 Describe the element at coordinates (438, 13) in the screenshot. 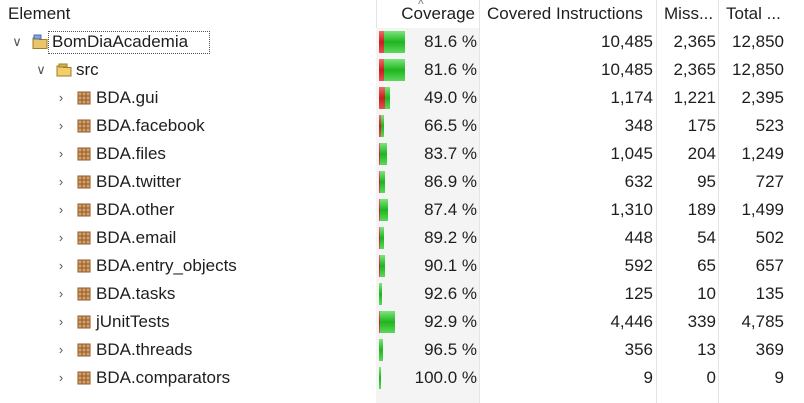

I see `column-header-coverage: Coverage` at that location.